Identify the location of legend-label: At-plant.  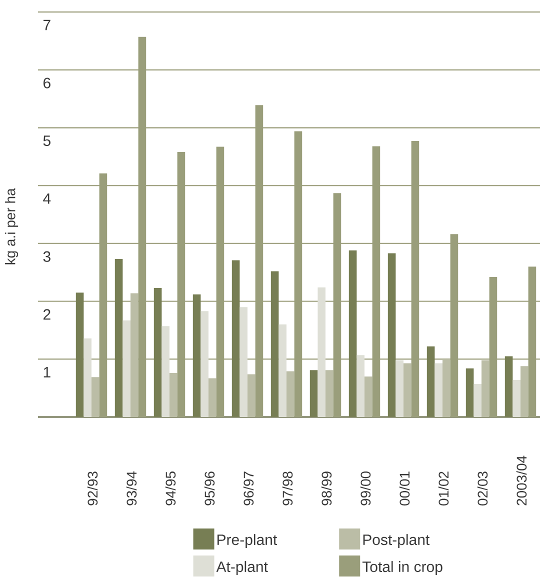
(242, 568).